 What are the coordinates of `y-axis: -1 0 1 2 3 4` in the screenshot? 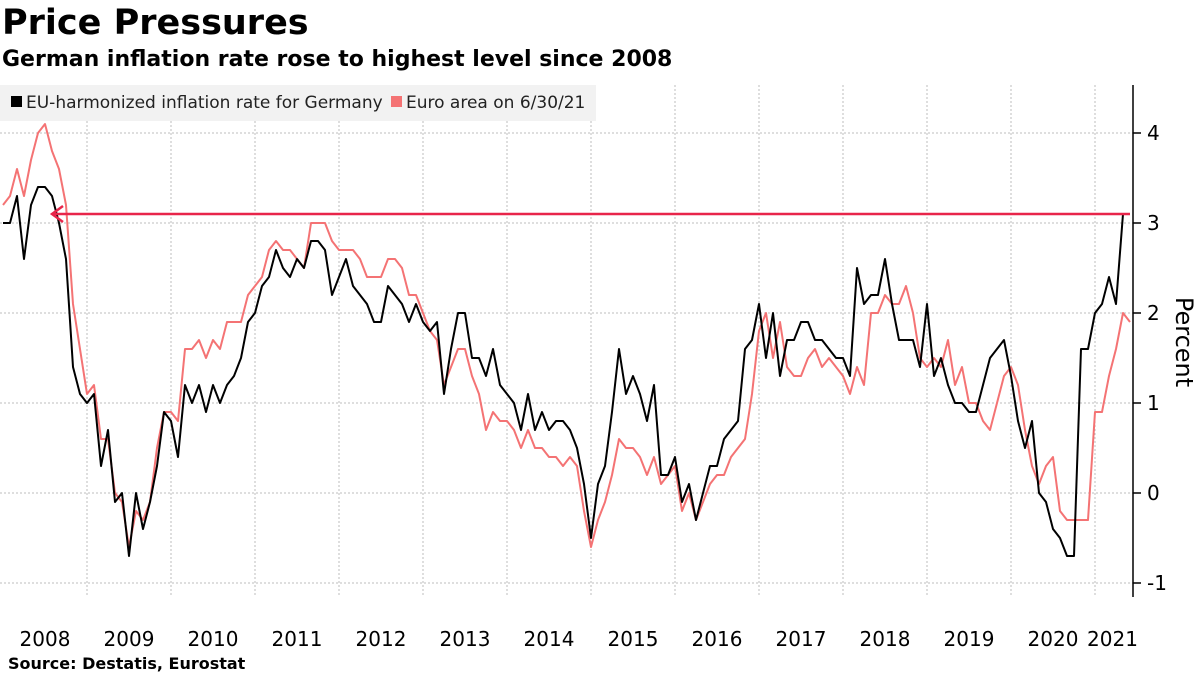 It's located at (1149, 341).